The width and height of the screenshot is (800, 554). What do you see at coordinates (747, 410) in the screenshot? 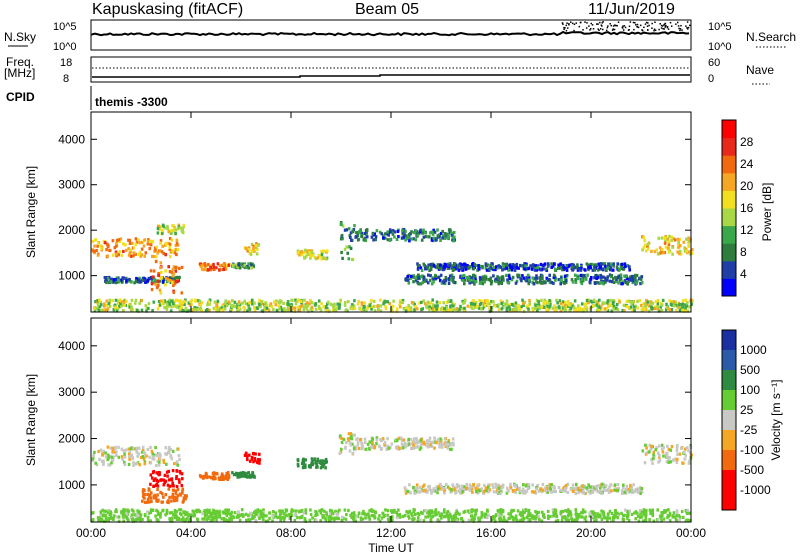
I see `velocity-colorbar-tick: 25` at bounding box center [747, 410].